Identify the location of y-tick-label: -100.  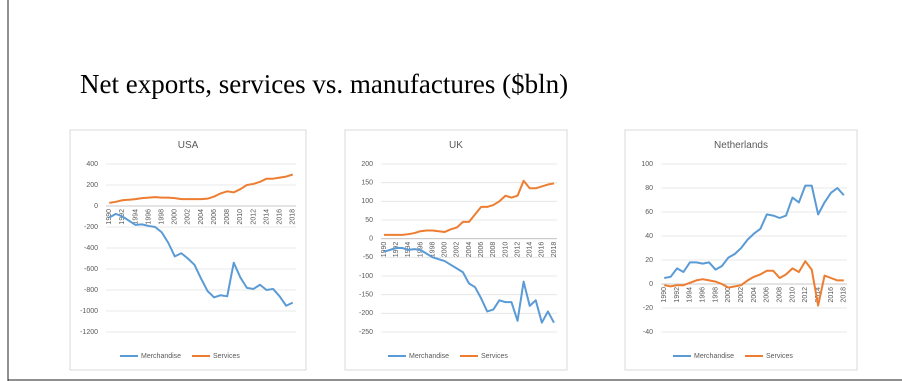
(366, 276).